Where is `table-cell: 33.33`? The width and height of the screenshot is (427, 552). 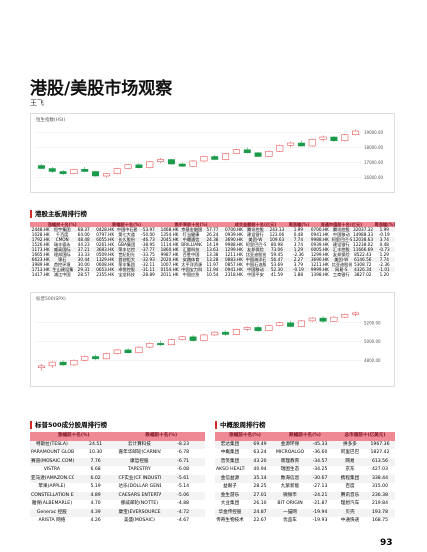 table-cell: 33.33 is located at coordinates (83, 254).